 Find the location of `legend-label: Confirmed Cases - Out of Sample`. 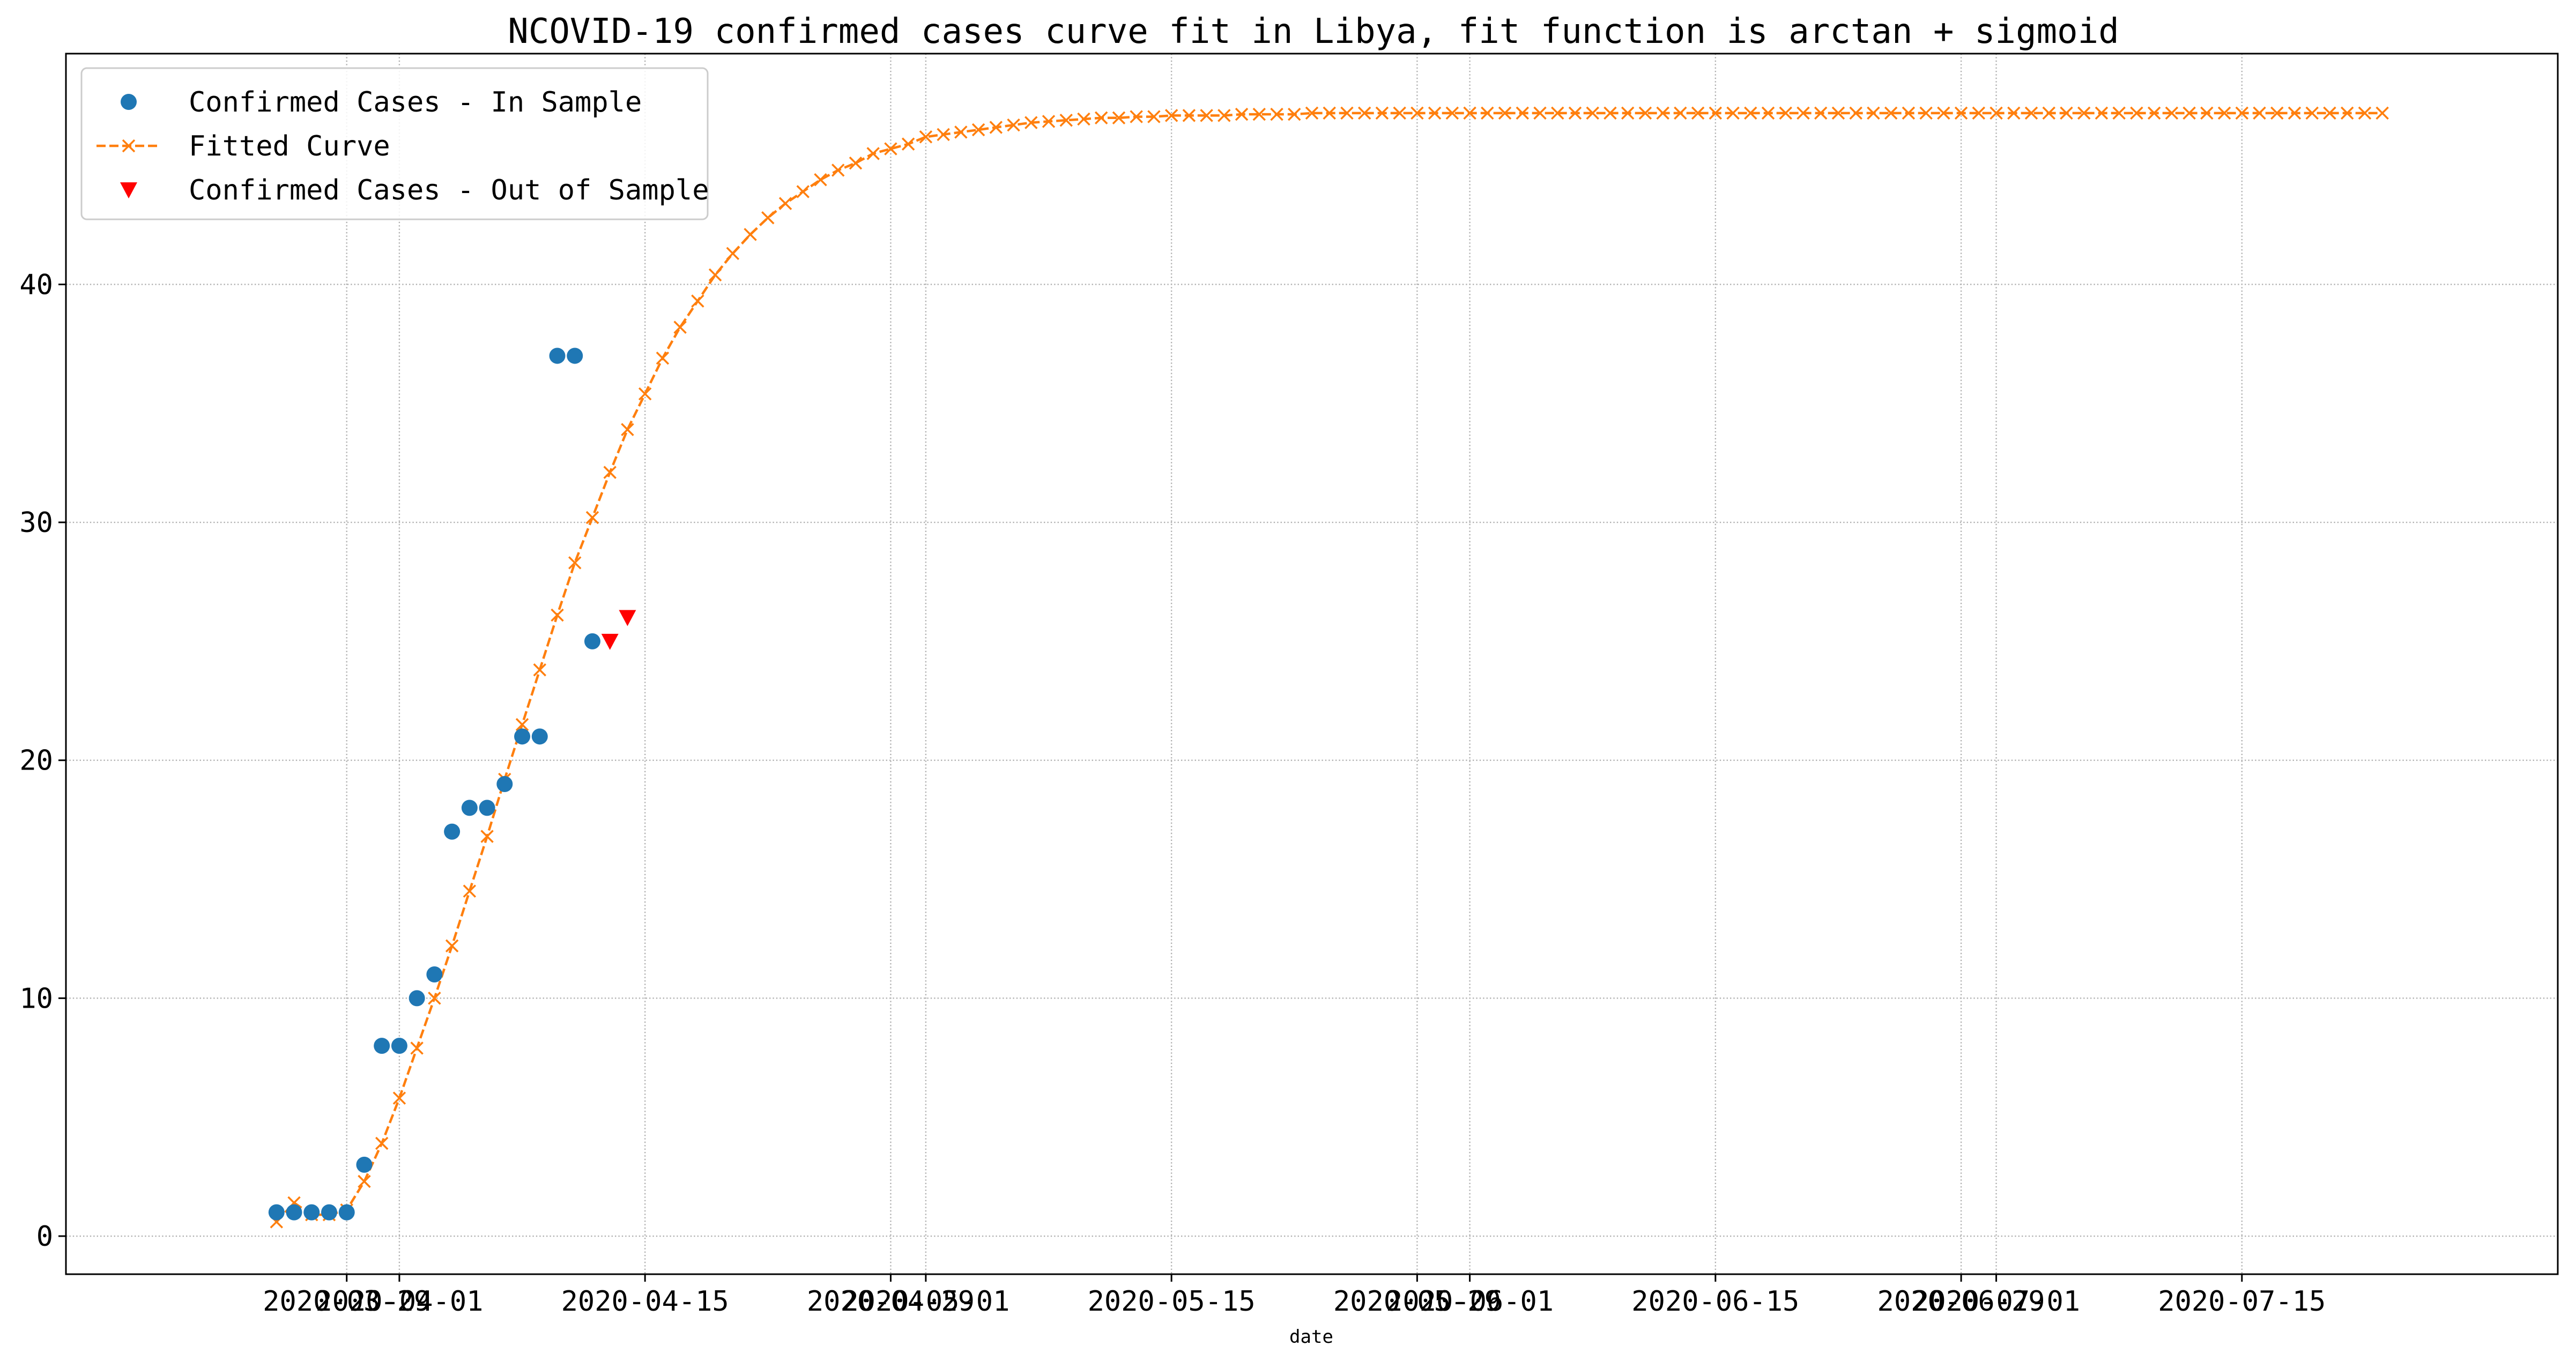

legend-label: Confirmed Cases - Out of Sample is located at coordinates (449, 190).